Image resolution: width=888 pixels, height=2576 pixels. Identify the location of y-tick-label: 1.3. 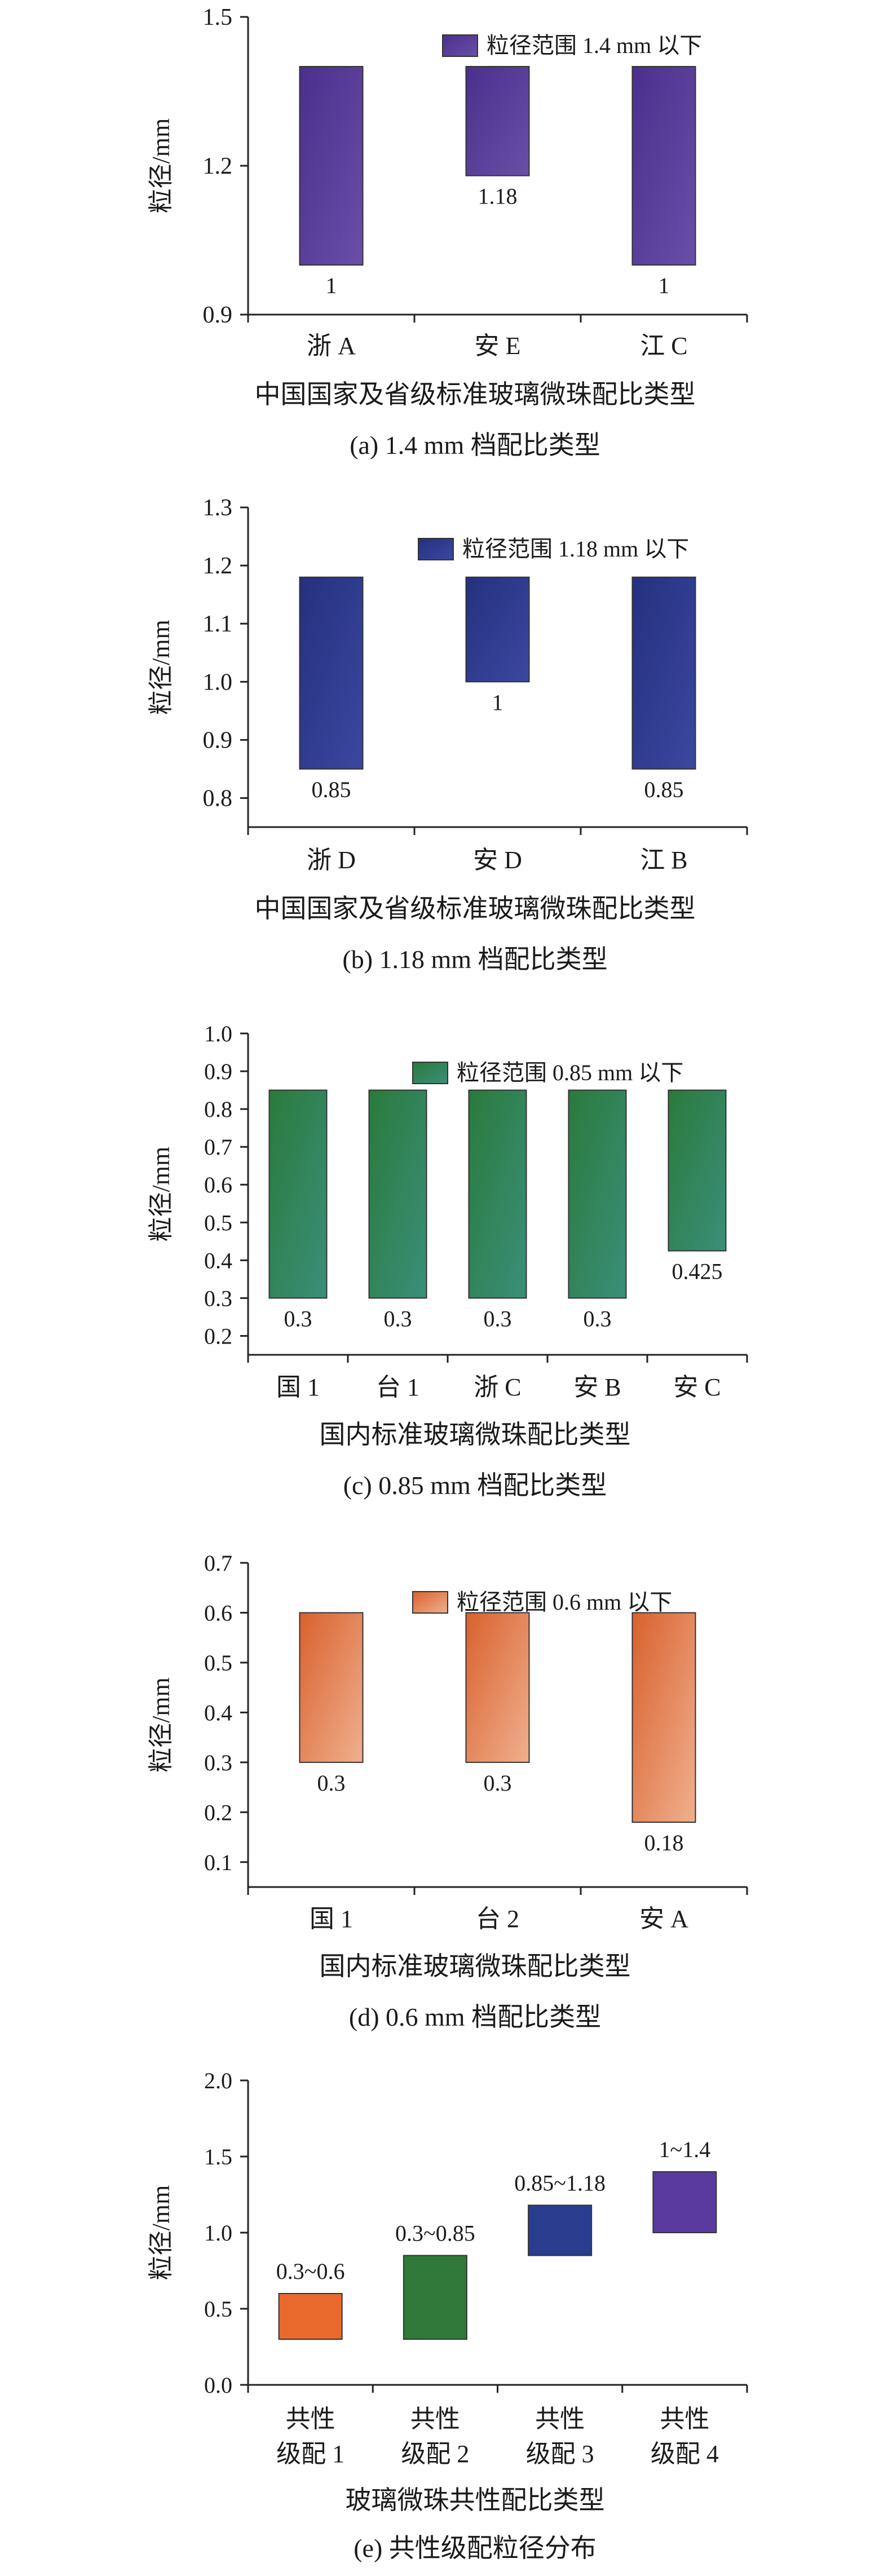
(218, 508).